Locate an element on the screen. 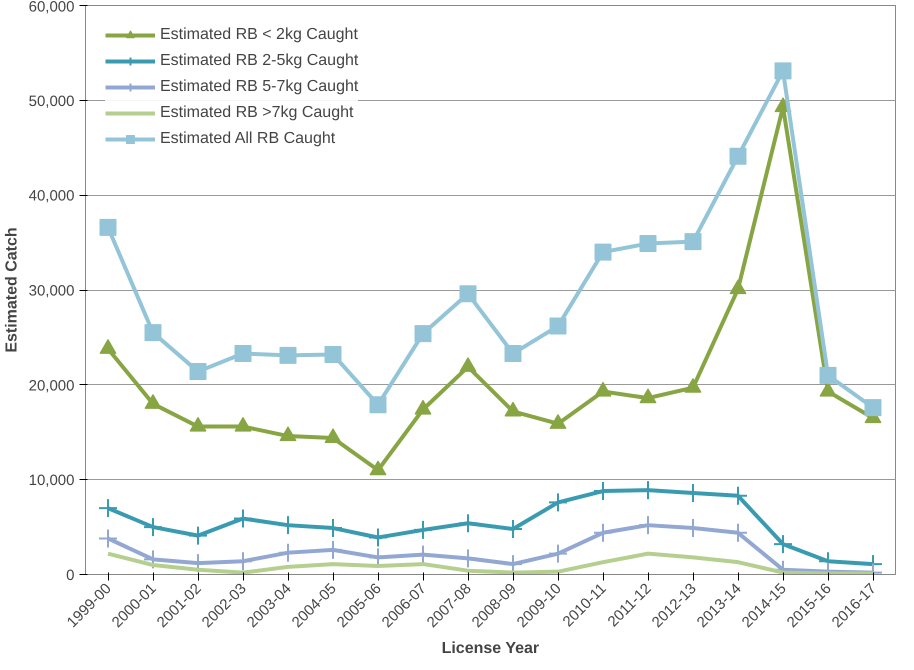  y-tick-label: 40,000 is located at coordinates (51, 196).